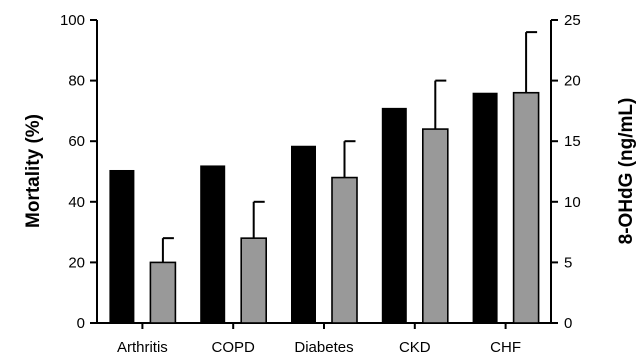 The width and height of the screenshot is (644, 360). What do you see at coordinates (415, 347) in the screenshot?
I see `category-label: CKD` at bounding box center [415, 347].